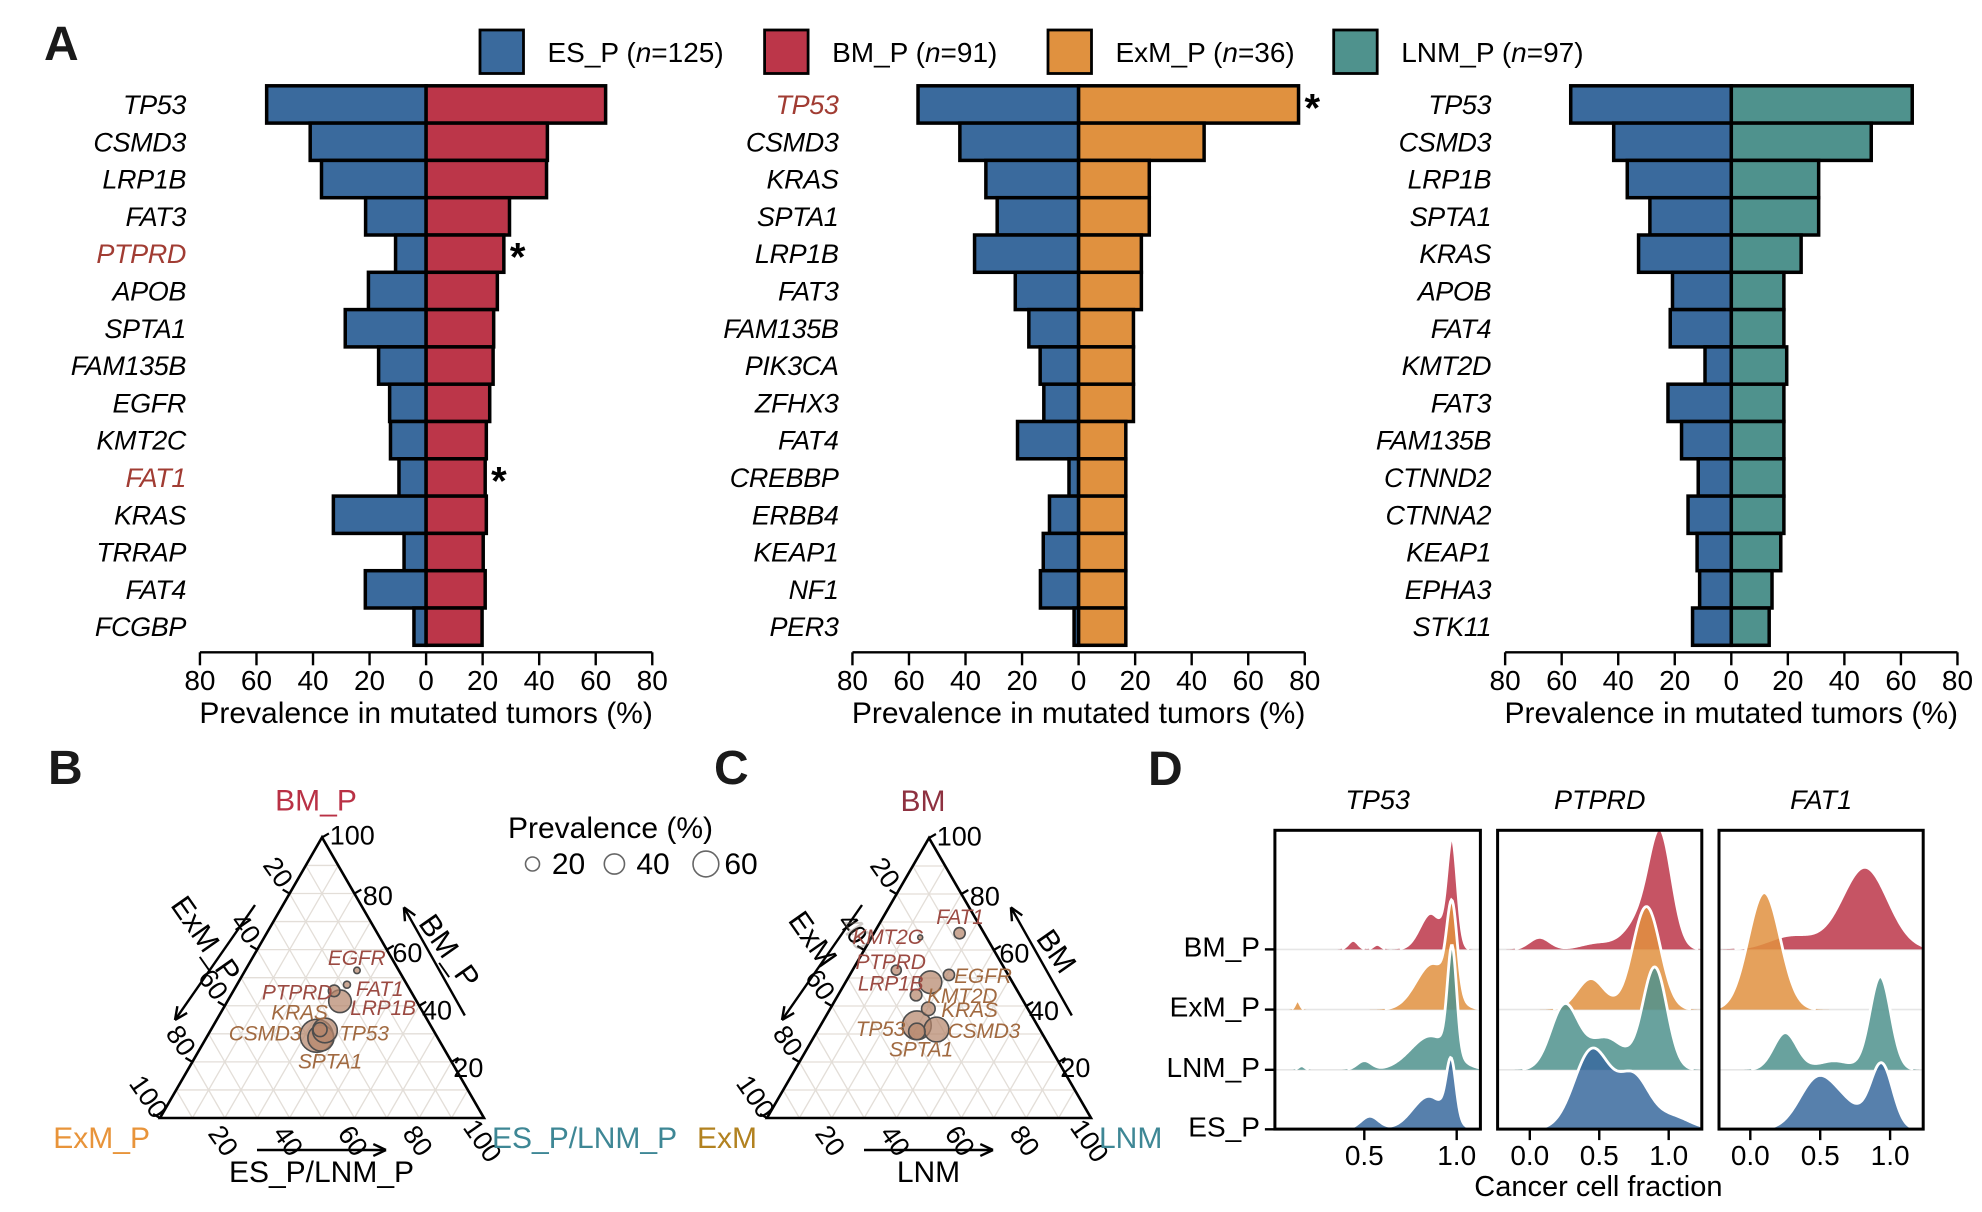  Describe the element at coordinates (330, 1062) in the screenshot. I see `bubble-label-SPTA1: SPTA1` at that location.